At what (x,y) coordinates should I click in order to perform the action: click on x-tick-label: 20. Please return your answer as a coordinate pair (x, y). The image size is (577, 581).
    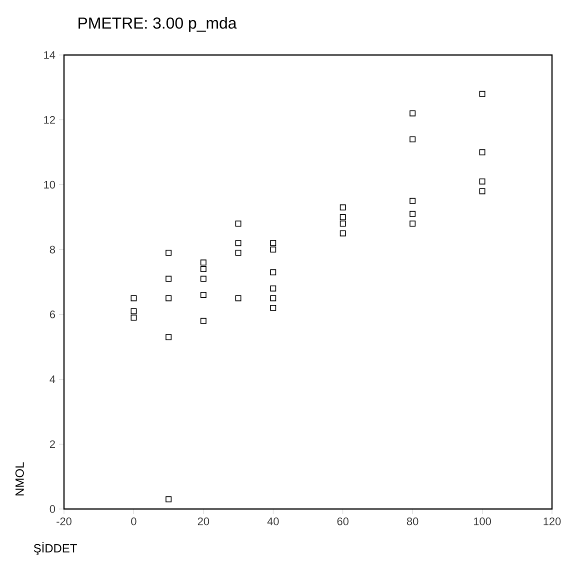
    Looking at the image, I should click on (204, 522).